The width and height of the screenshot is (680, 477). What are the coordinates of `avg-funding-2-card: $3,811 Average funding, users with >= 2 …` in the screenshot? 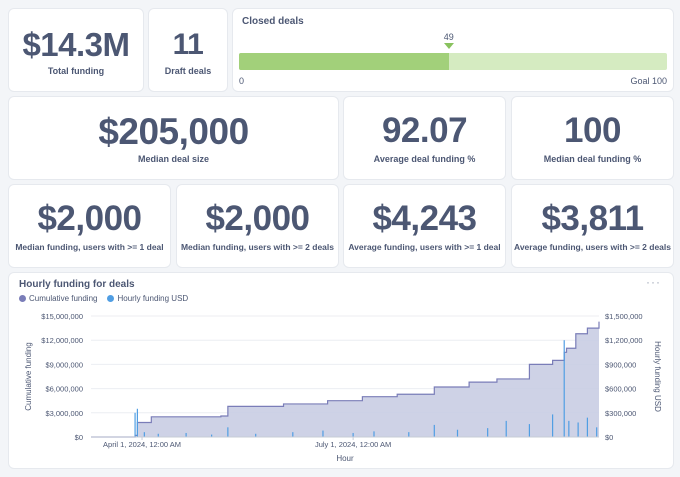 It's located at (592, 226).